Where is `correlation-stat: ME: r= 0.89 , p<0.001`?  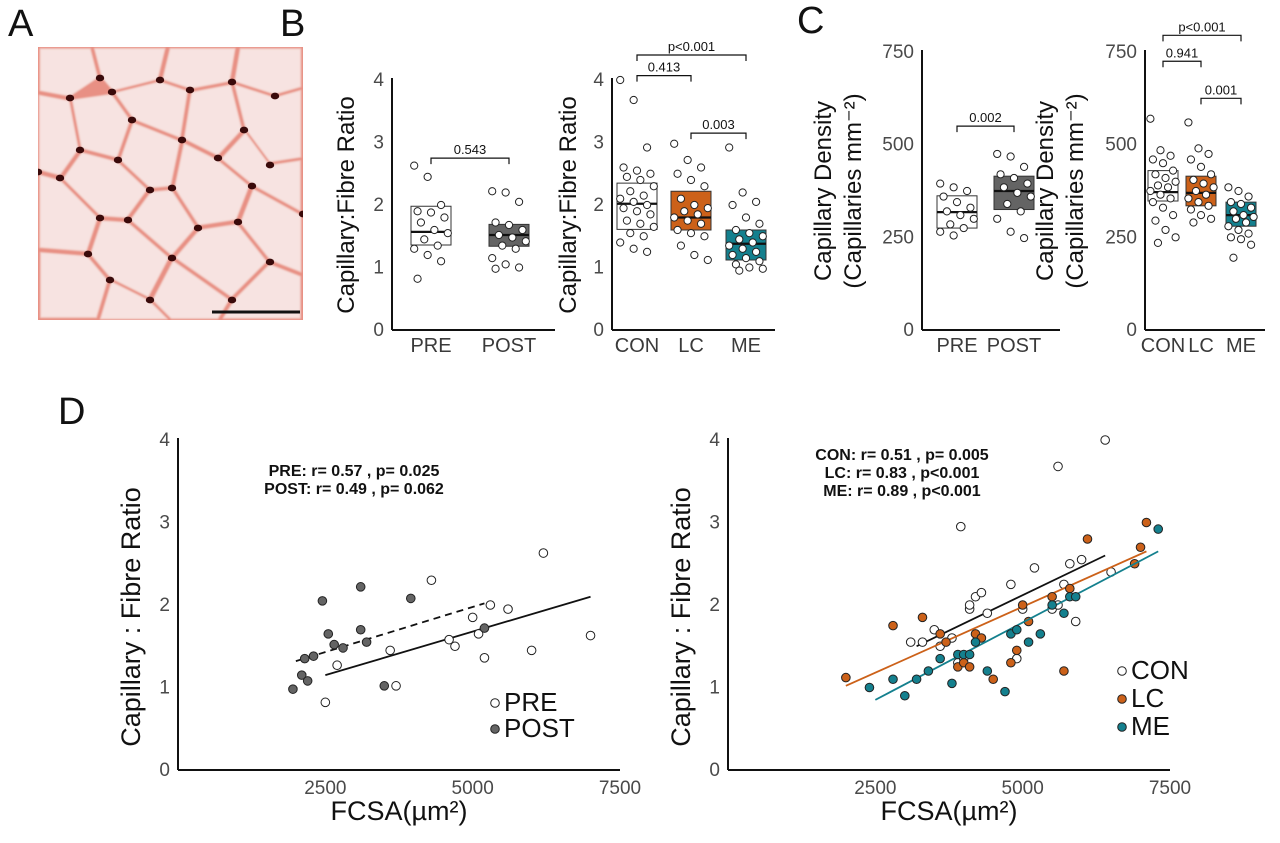 correlation-stat: ME: r= 0.89 , p<0.001 is located at coordinates (902, 491).